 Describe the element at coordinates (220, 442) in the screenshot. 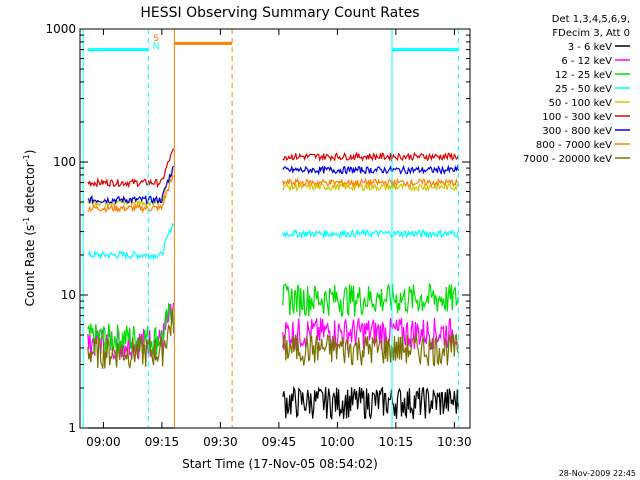

I see `x-tick-label: 09:30` at that location.